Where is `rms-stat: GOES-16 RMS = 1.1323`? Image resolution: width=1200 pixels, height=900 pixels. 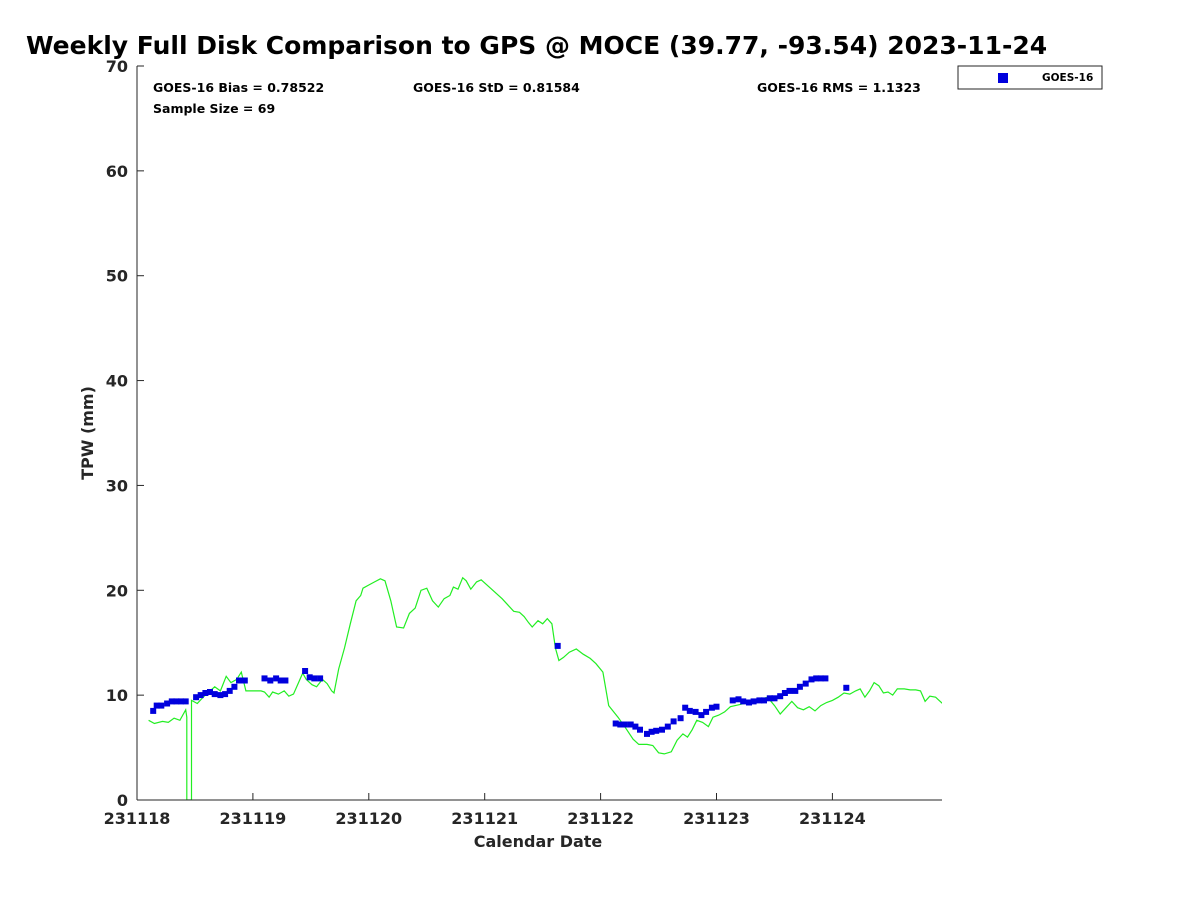
rms-stat: GOES-16 RMS = 1.1323 is located at coordinates (839, 87).